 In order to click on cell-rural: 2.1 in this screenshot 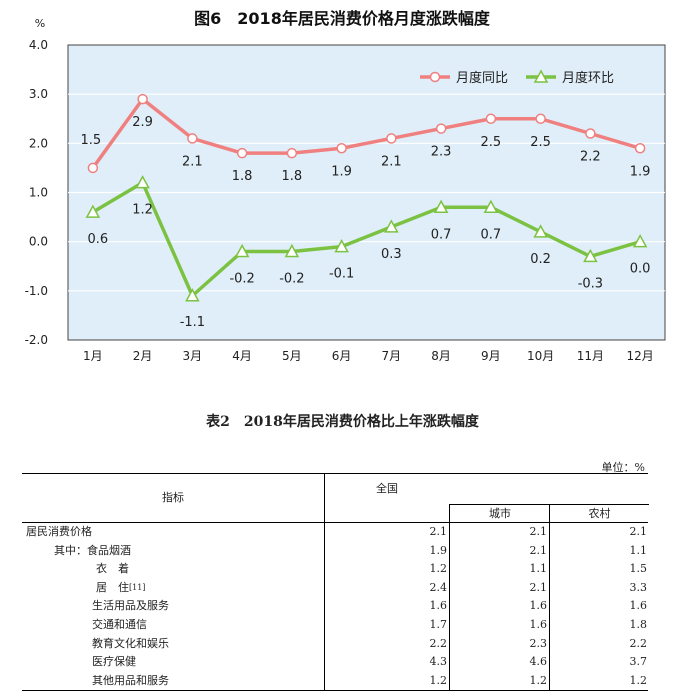, I will do `click(638, 531)`.